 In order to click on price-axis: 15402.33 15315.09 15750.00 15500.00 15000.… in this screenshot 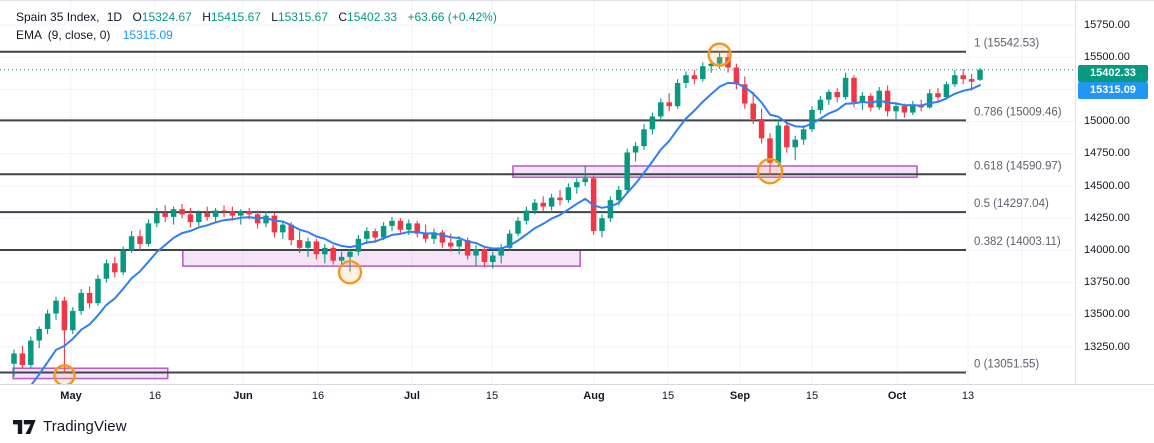, I will do `click(1114, 192)`.